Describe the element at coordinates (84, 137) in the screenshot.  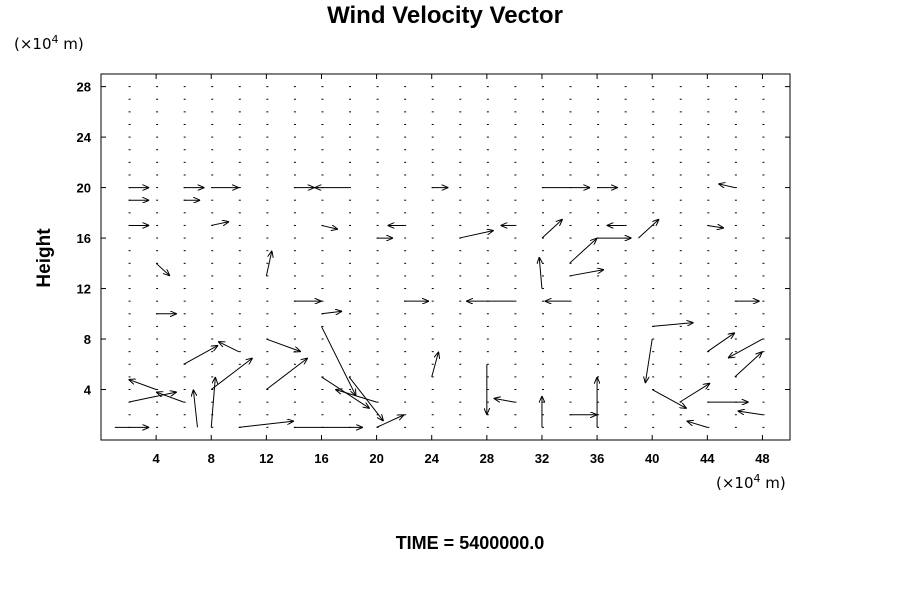
I see `y-tick-label: 24` at that location.